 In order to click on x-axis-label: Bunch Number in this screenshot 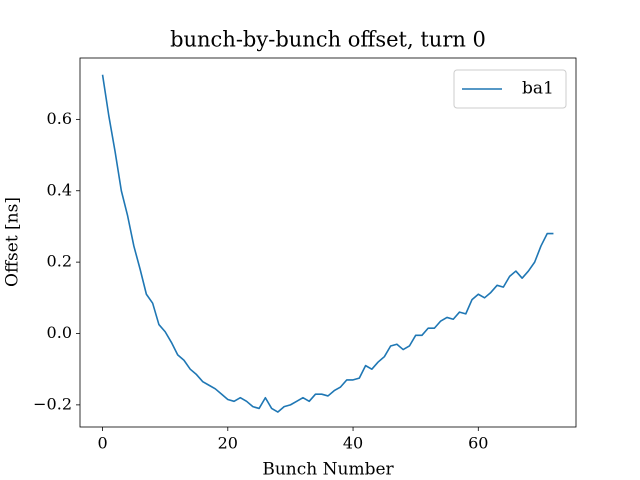, I will do `click(328, 470)`.